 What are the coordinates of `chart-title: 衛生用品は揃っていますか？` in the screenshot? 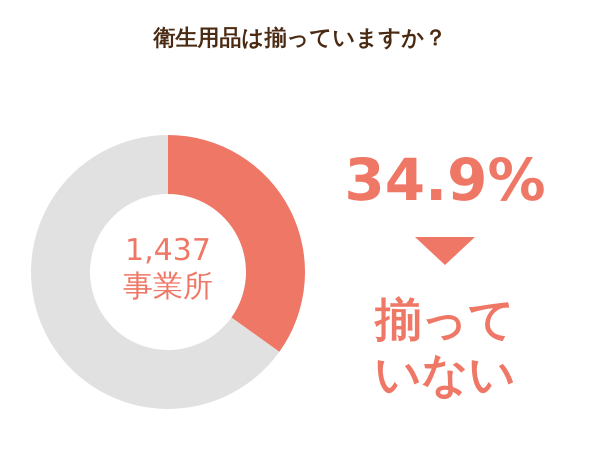 It's located at (299, 38).